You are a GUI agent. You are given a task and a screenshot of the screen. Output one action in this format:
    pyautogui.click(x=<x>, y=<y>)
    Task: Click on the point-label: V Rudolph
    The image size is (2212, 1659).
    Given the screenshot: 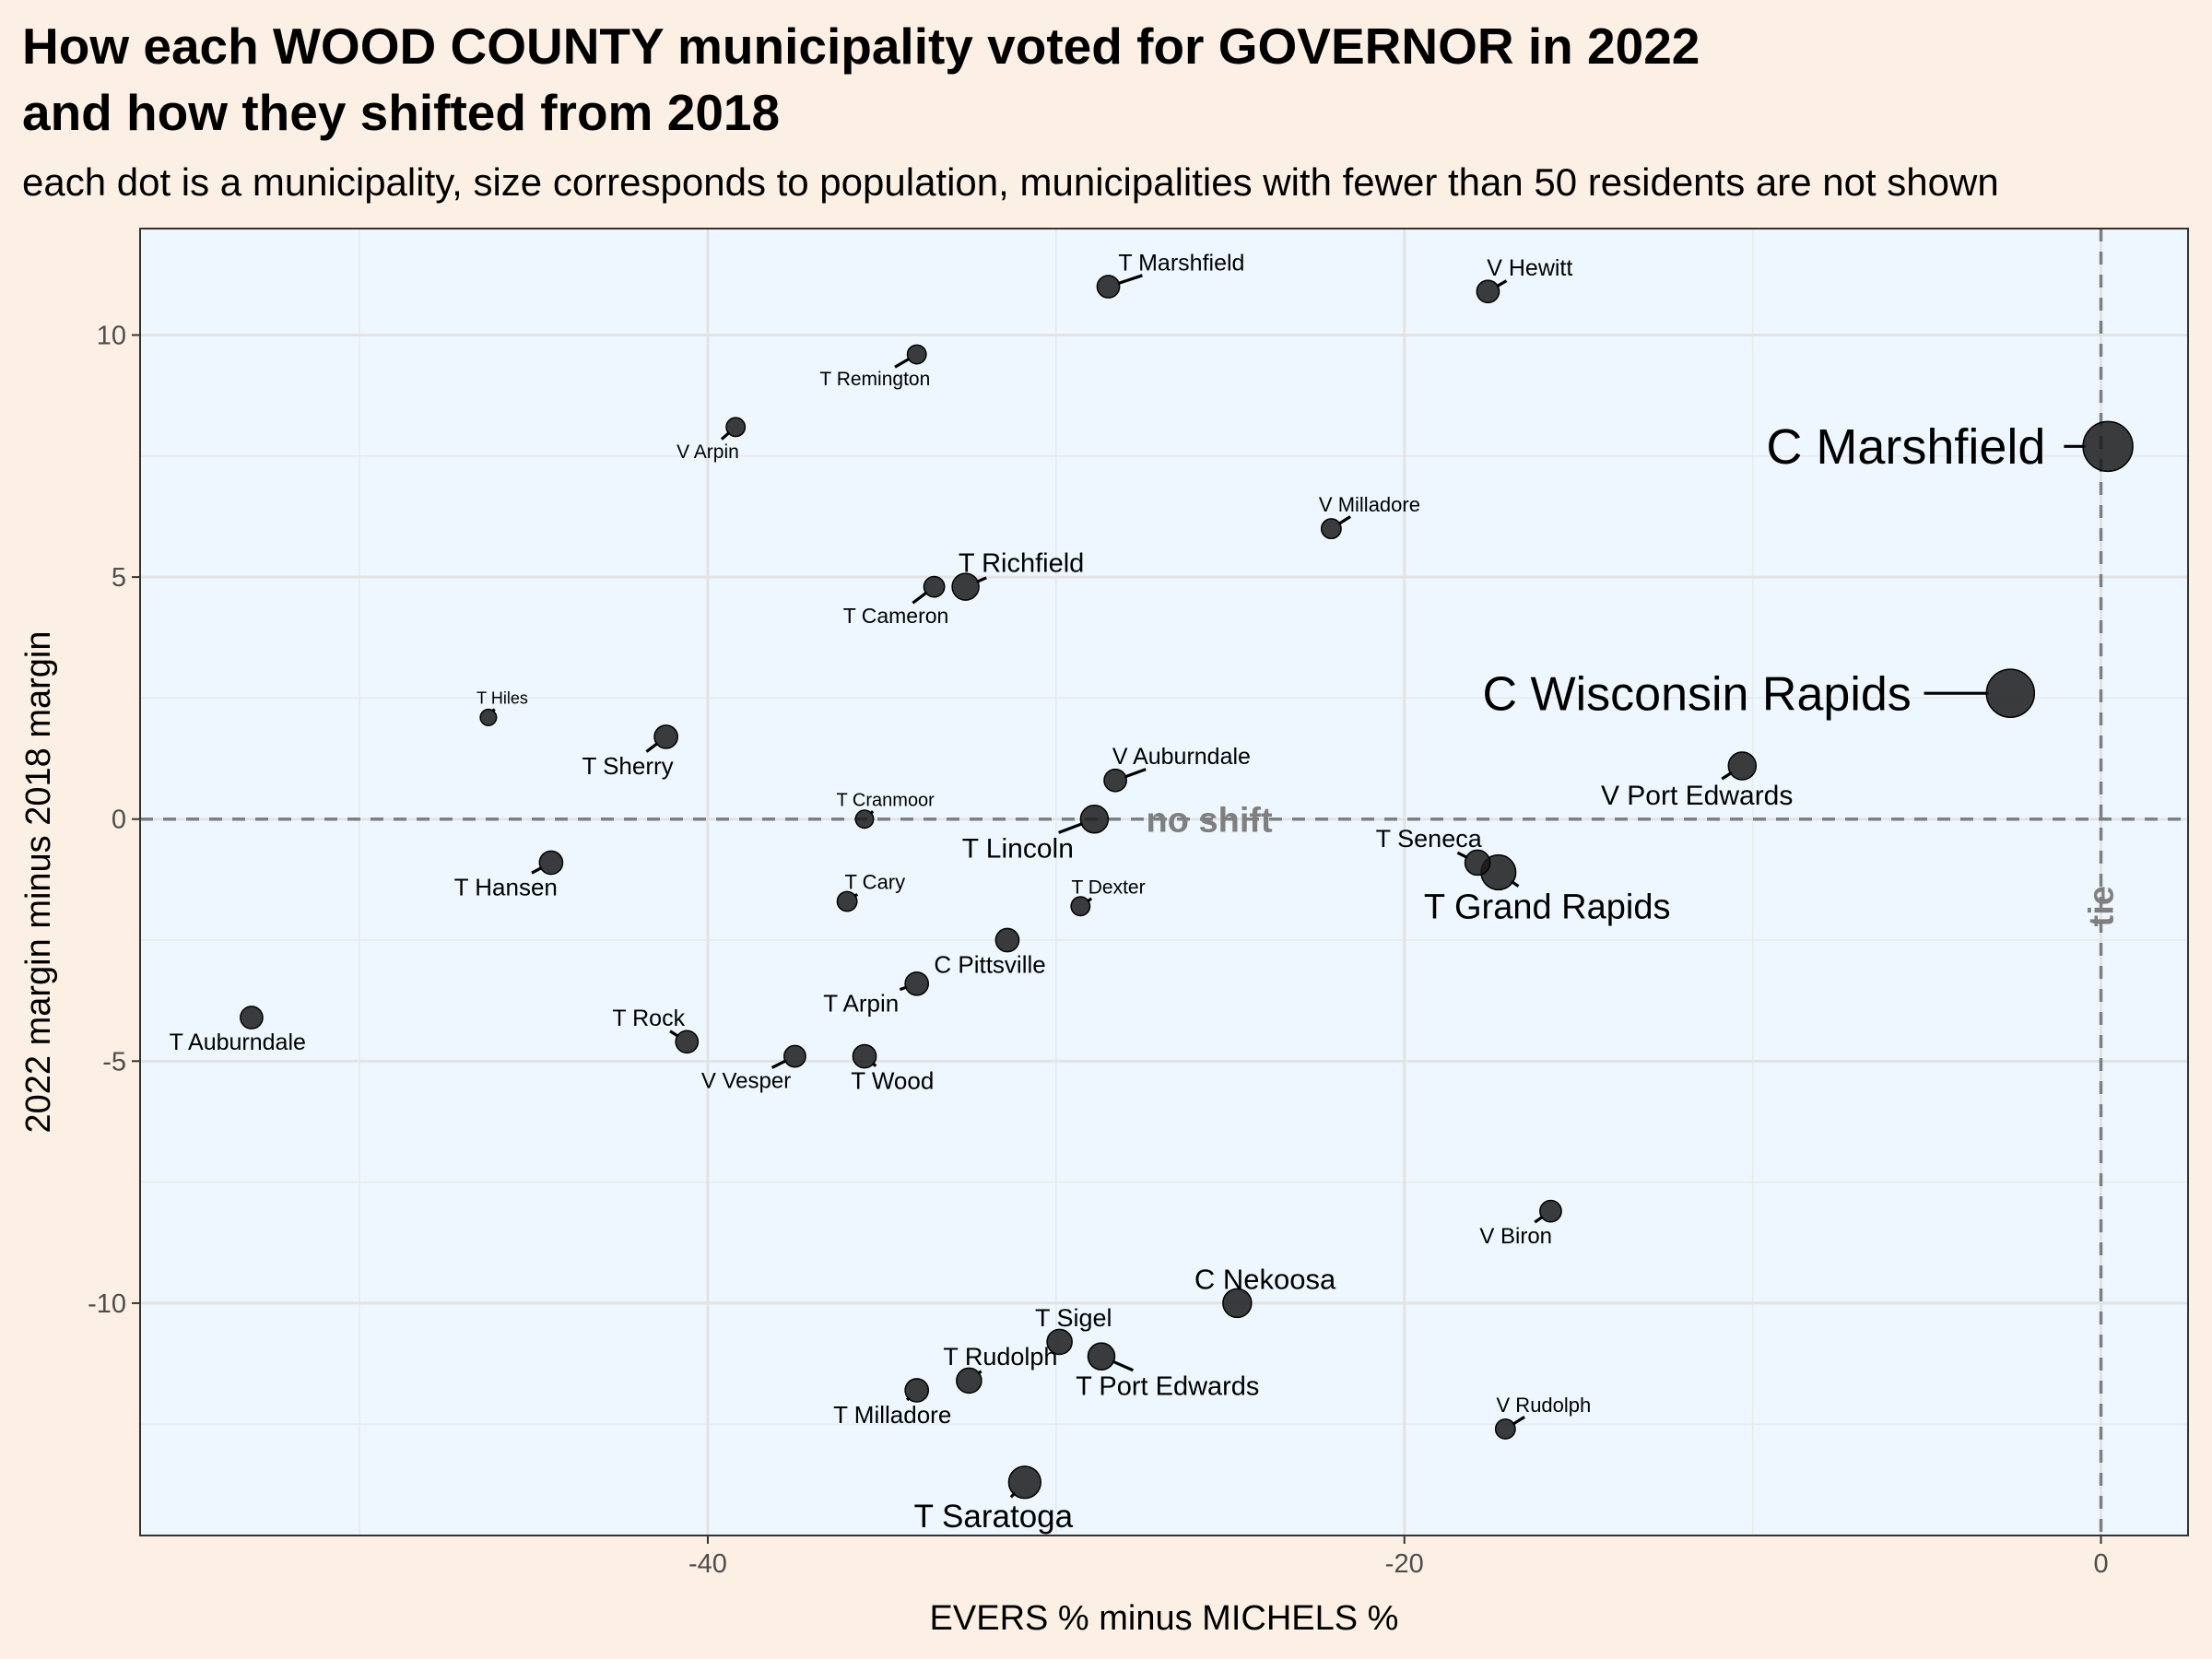 What is the action you would take?
    pyautogui.click(x=1544, y=1405)
    